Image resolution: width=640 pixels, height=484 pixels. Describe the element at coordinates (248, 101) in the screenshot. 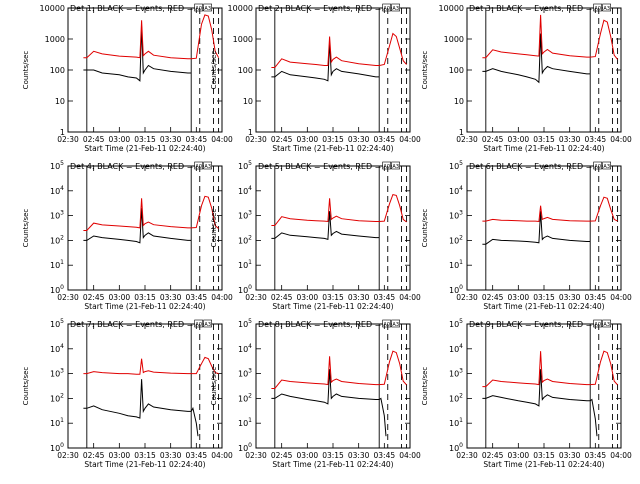

I see `y-tick-label: 10` at that location.